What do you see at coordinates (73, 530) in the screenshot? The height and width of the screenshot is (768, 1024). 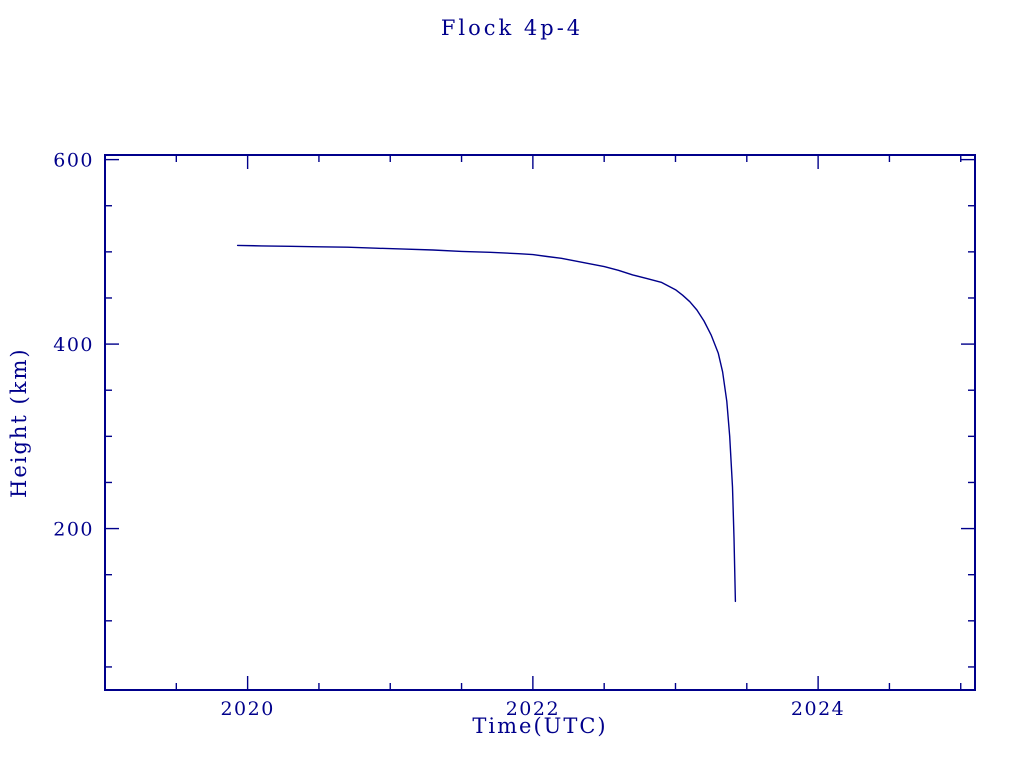 I see `svg-text: 200` at bounding box center [73, 530].